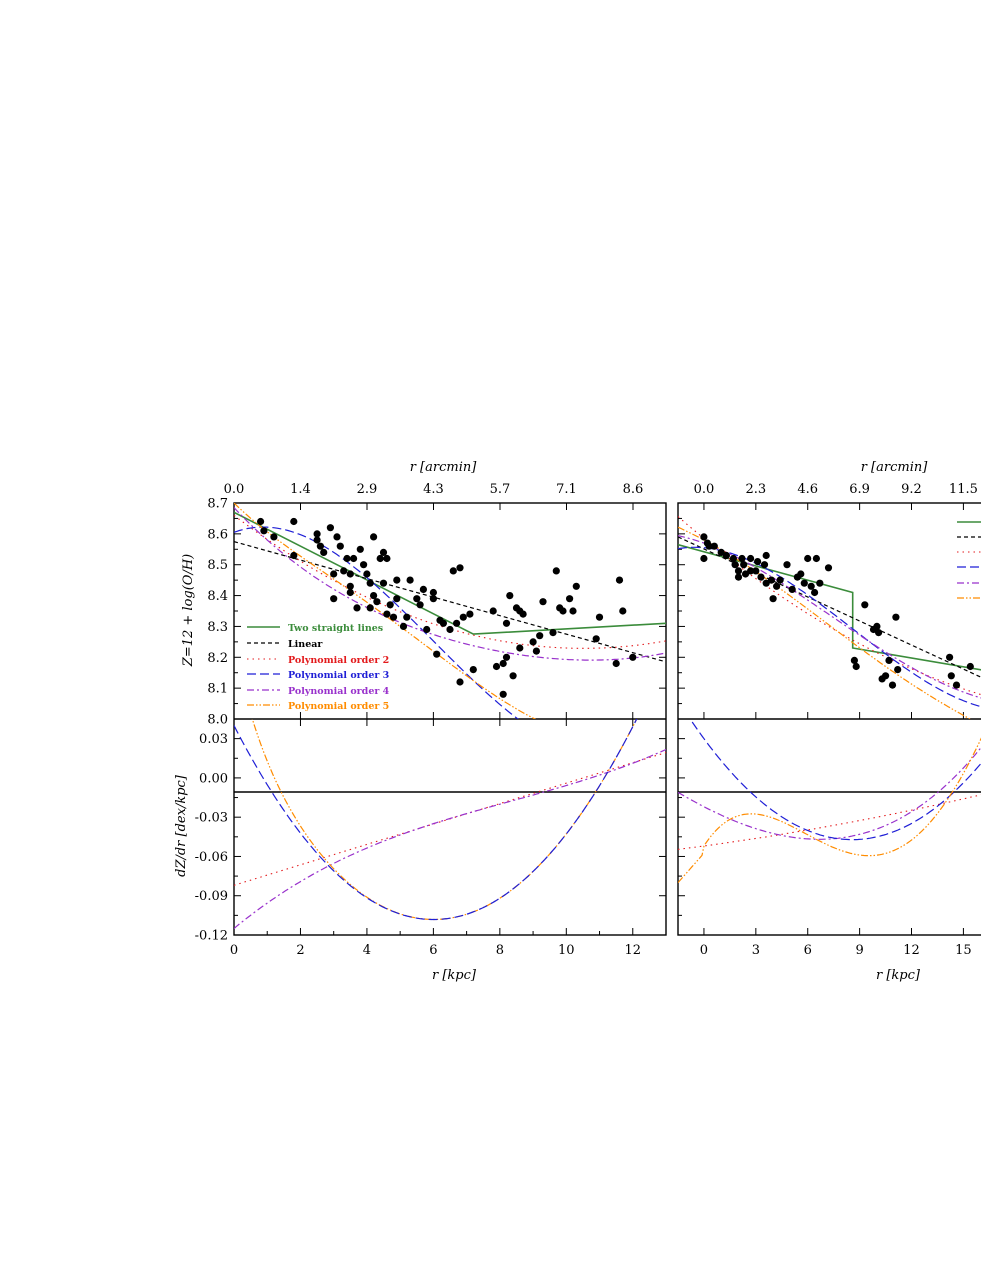  Describe the element at coordinates (704, 950) in the screenshot. I see `x-tick-label: 0` at that location.